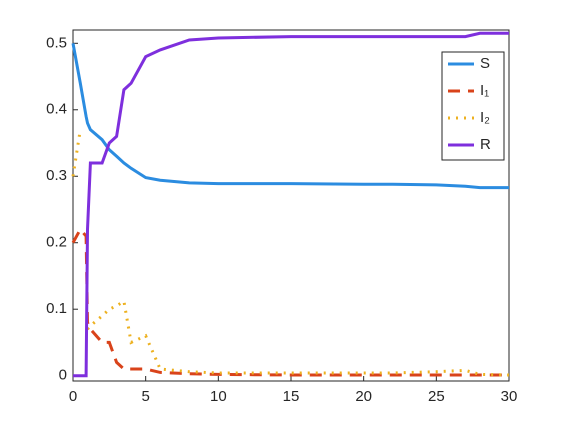  Describe the element at coordinates (145, 396) in the screenshot. I see `x-tick-label: 5` at that location.